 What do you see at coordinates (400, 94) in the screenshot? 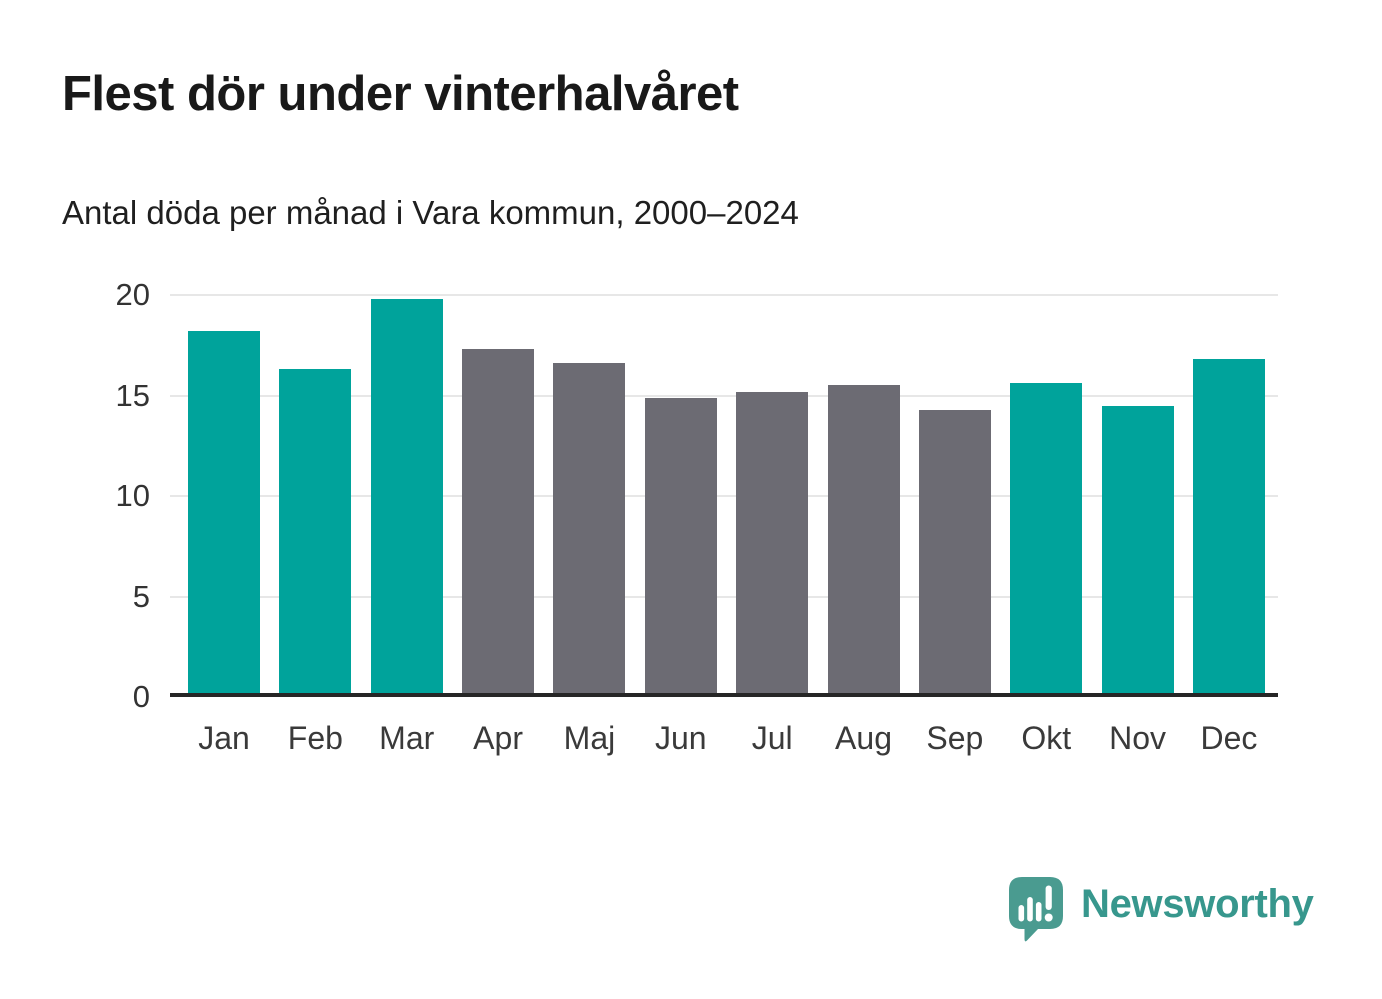
I see `chart-title: Flest dör under vinterhalvåret` at bounding box center [400, 94].